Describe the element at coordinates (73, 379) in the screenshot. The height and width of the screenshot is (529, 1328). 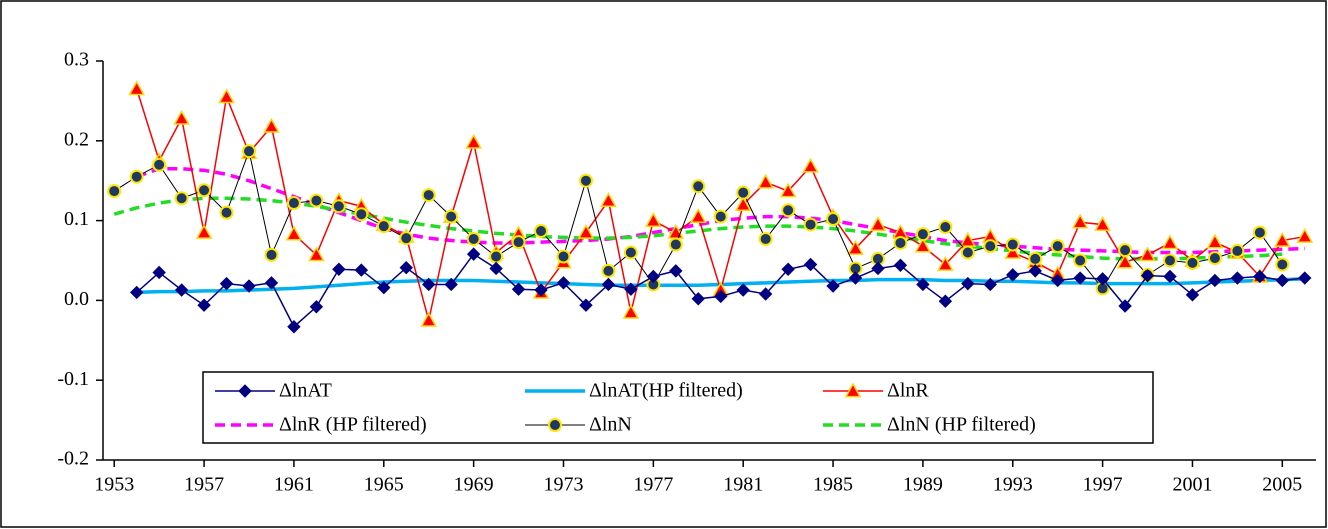
I see `y-tick-label: -0.1` at that location.